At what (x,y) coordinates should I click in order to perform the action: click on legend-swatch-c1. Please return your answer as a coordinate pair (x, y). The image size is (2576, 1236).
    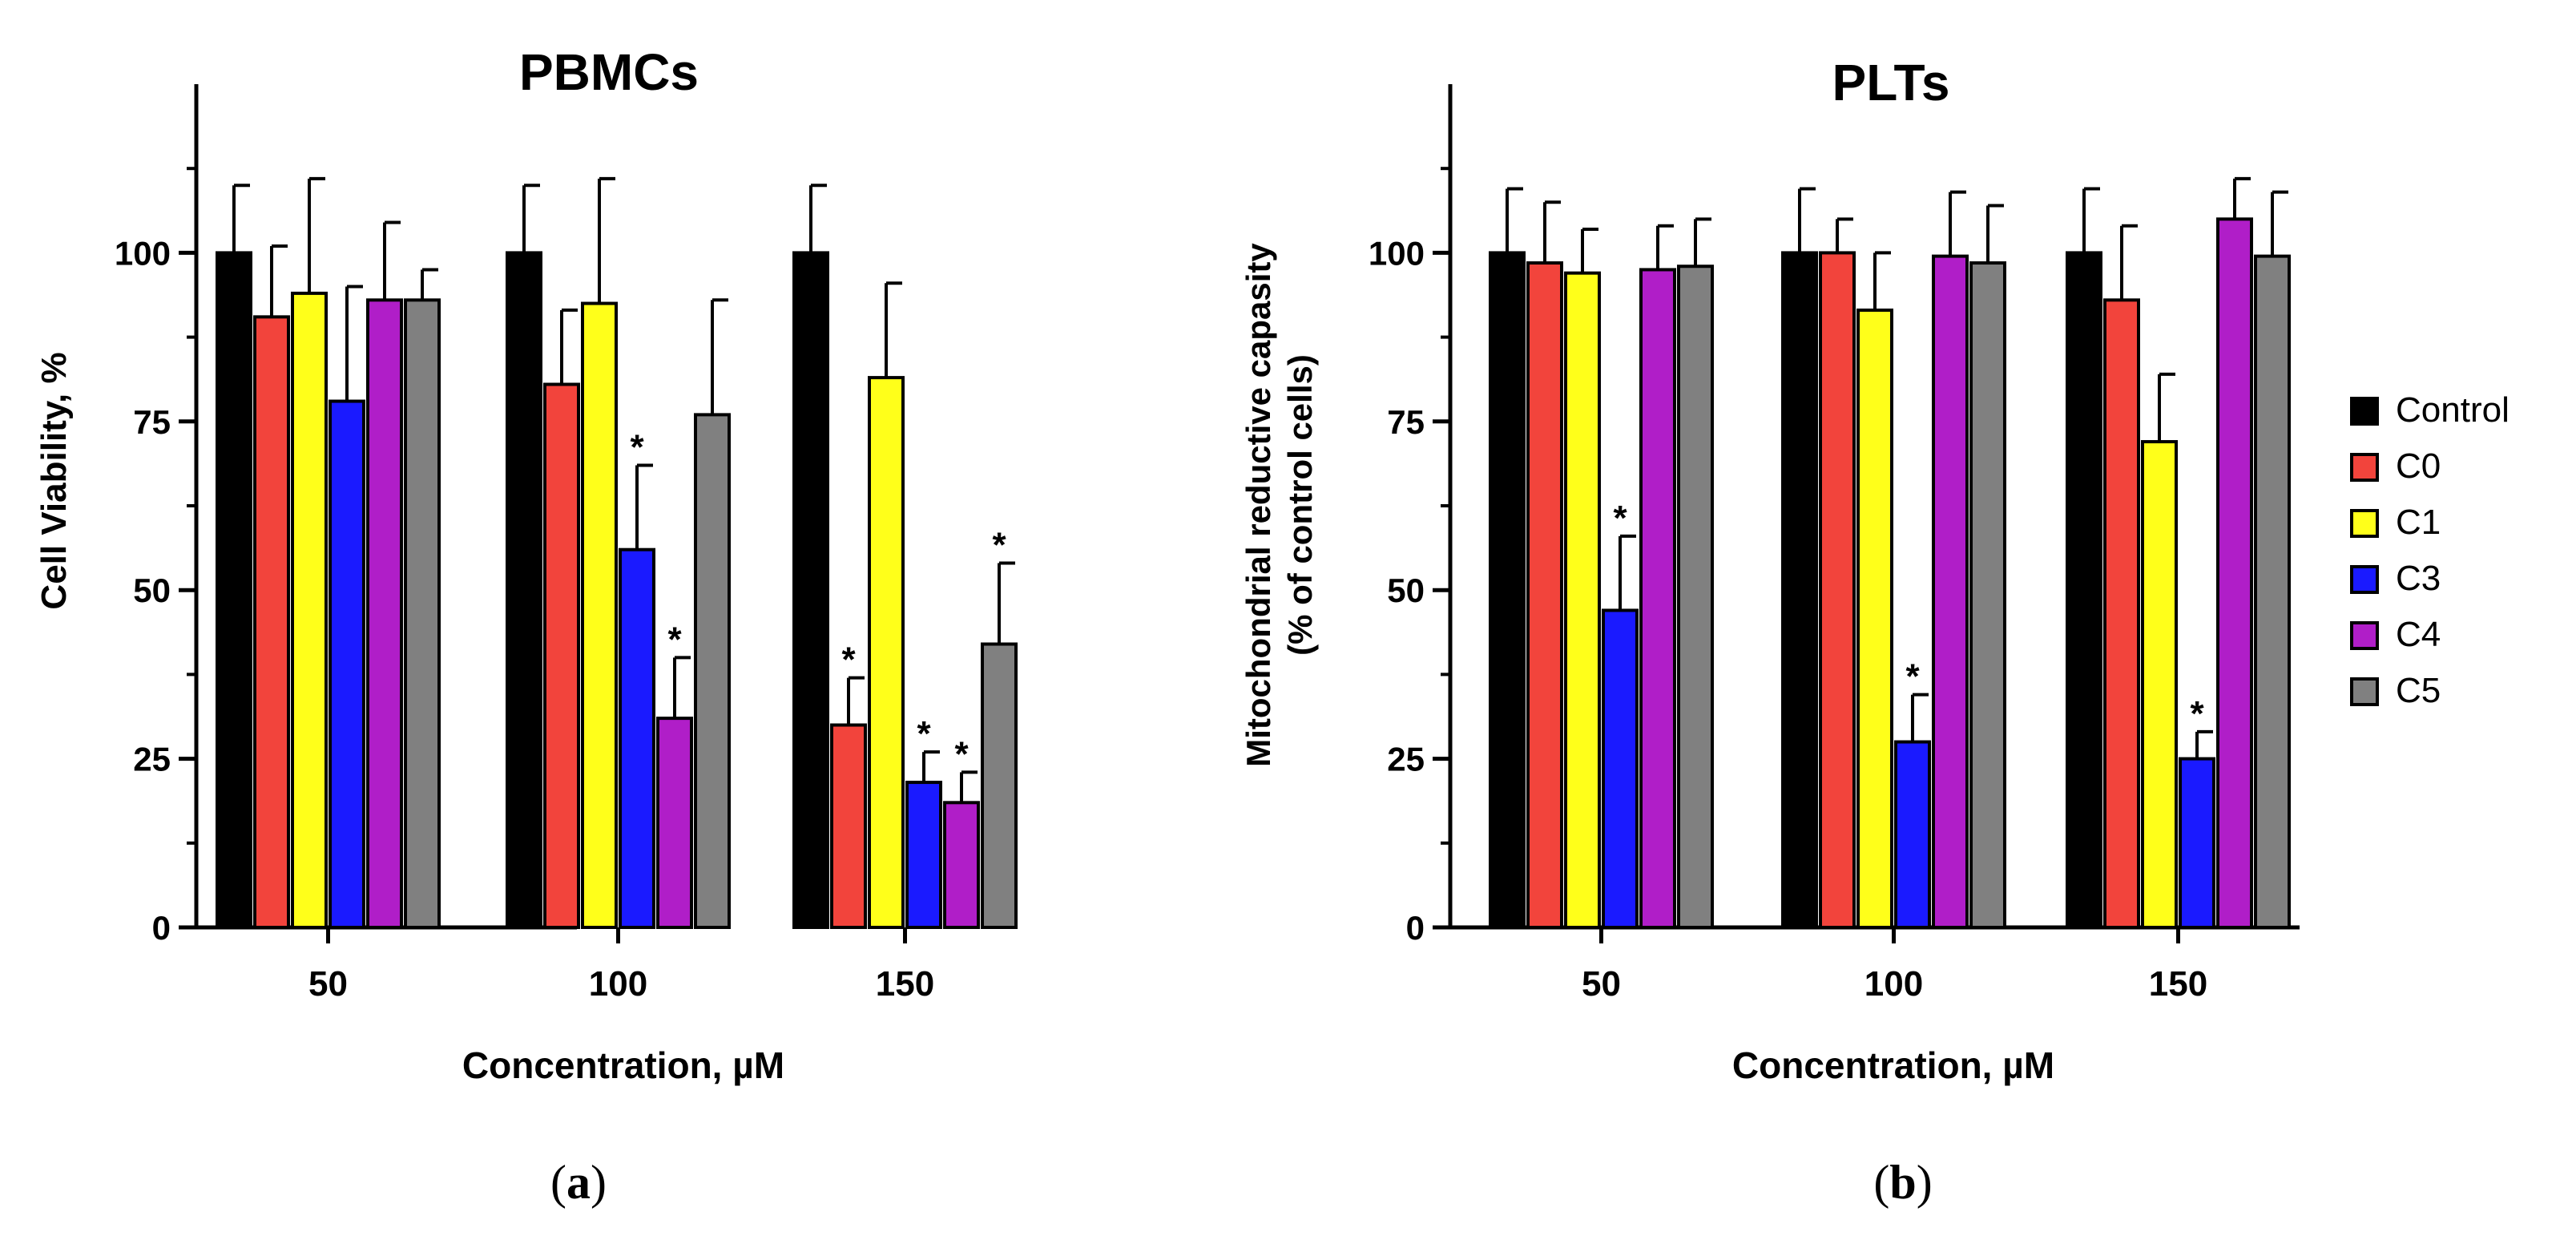
    Looking at the image, I should click on (2364, 523).